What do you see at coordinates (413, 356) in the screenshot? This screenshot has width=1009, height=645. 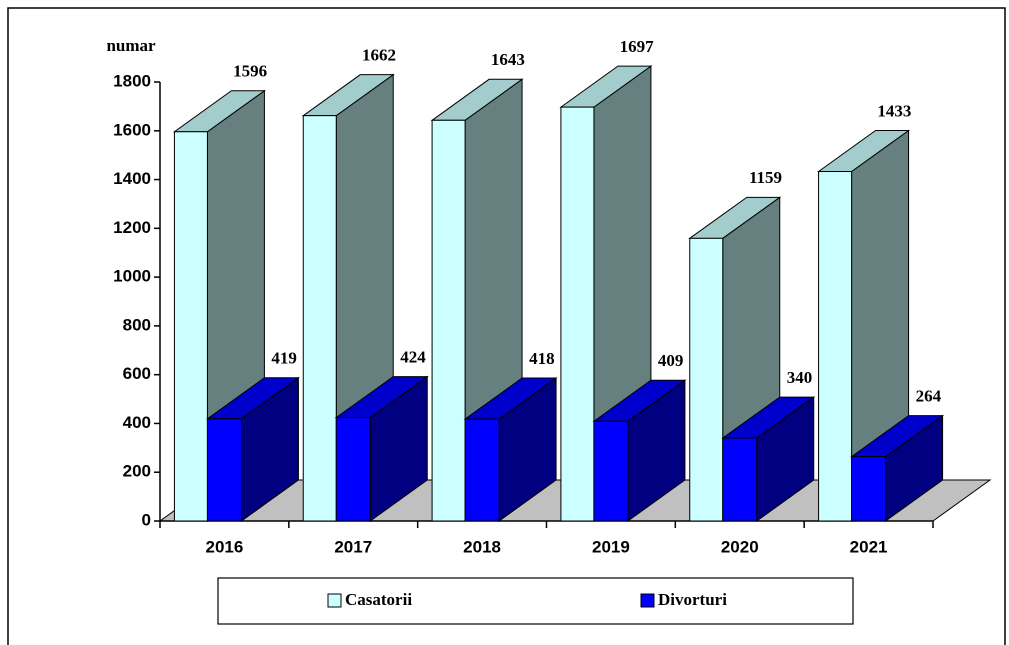 I see `data-label: 424` at bounding box center [413, 356].